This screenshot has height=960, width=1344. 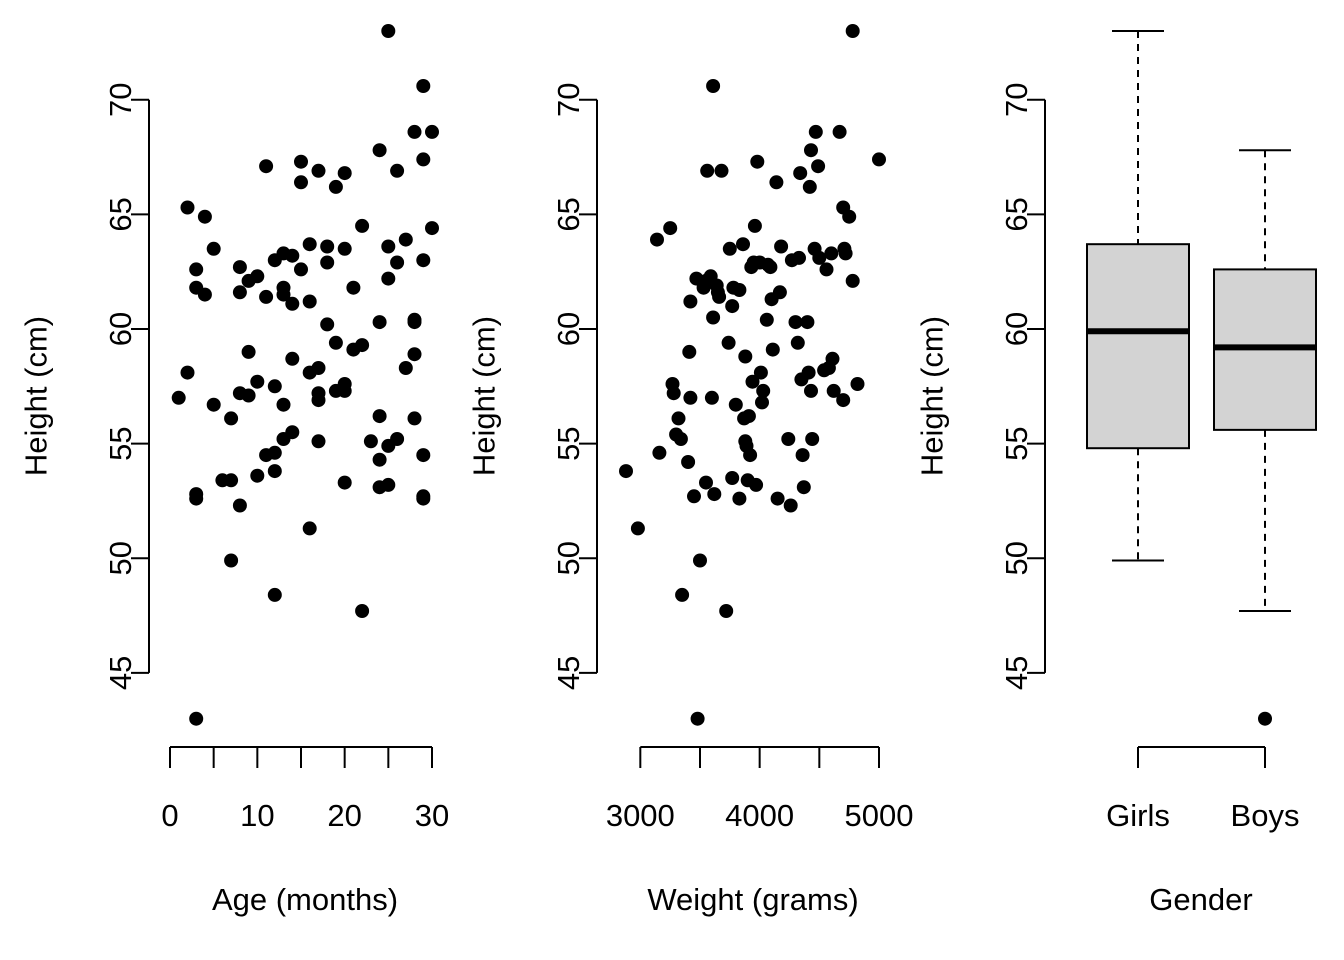 What do you see at coordinates (1138, 815) in the screenshot?
I see `x-category-label: Girls` at bounding box center [1138, 815].